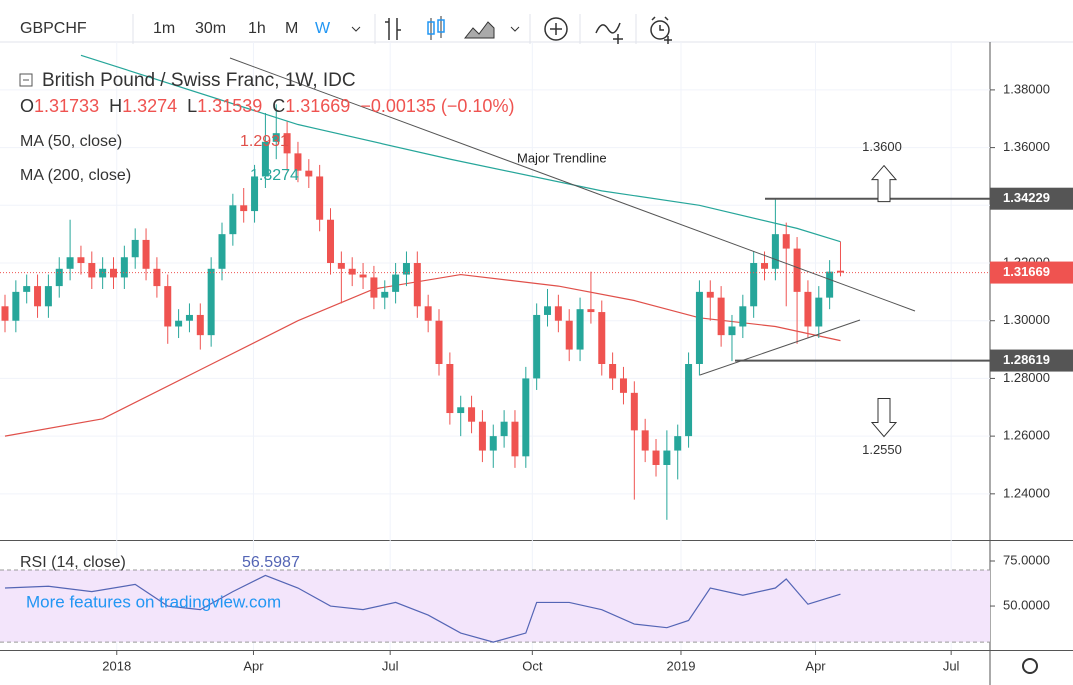  I want to click on ohlc-value: 1.31539, so click(229, 106).